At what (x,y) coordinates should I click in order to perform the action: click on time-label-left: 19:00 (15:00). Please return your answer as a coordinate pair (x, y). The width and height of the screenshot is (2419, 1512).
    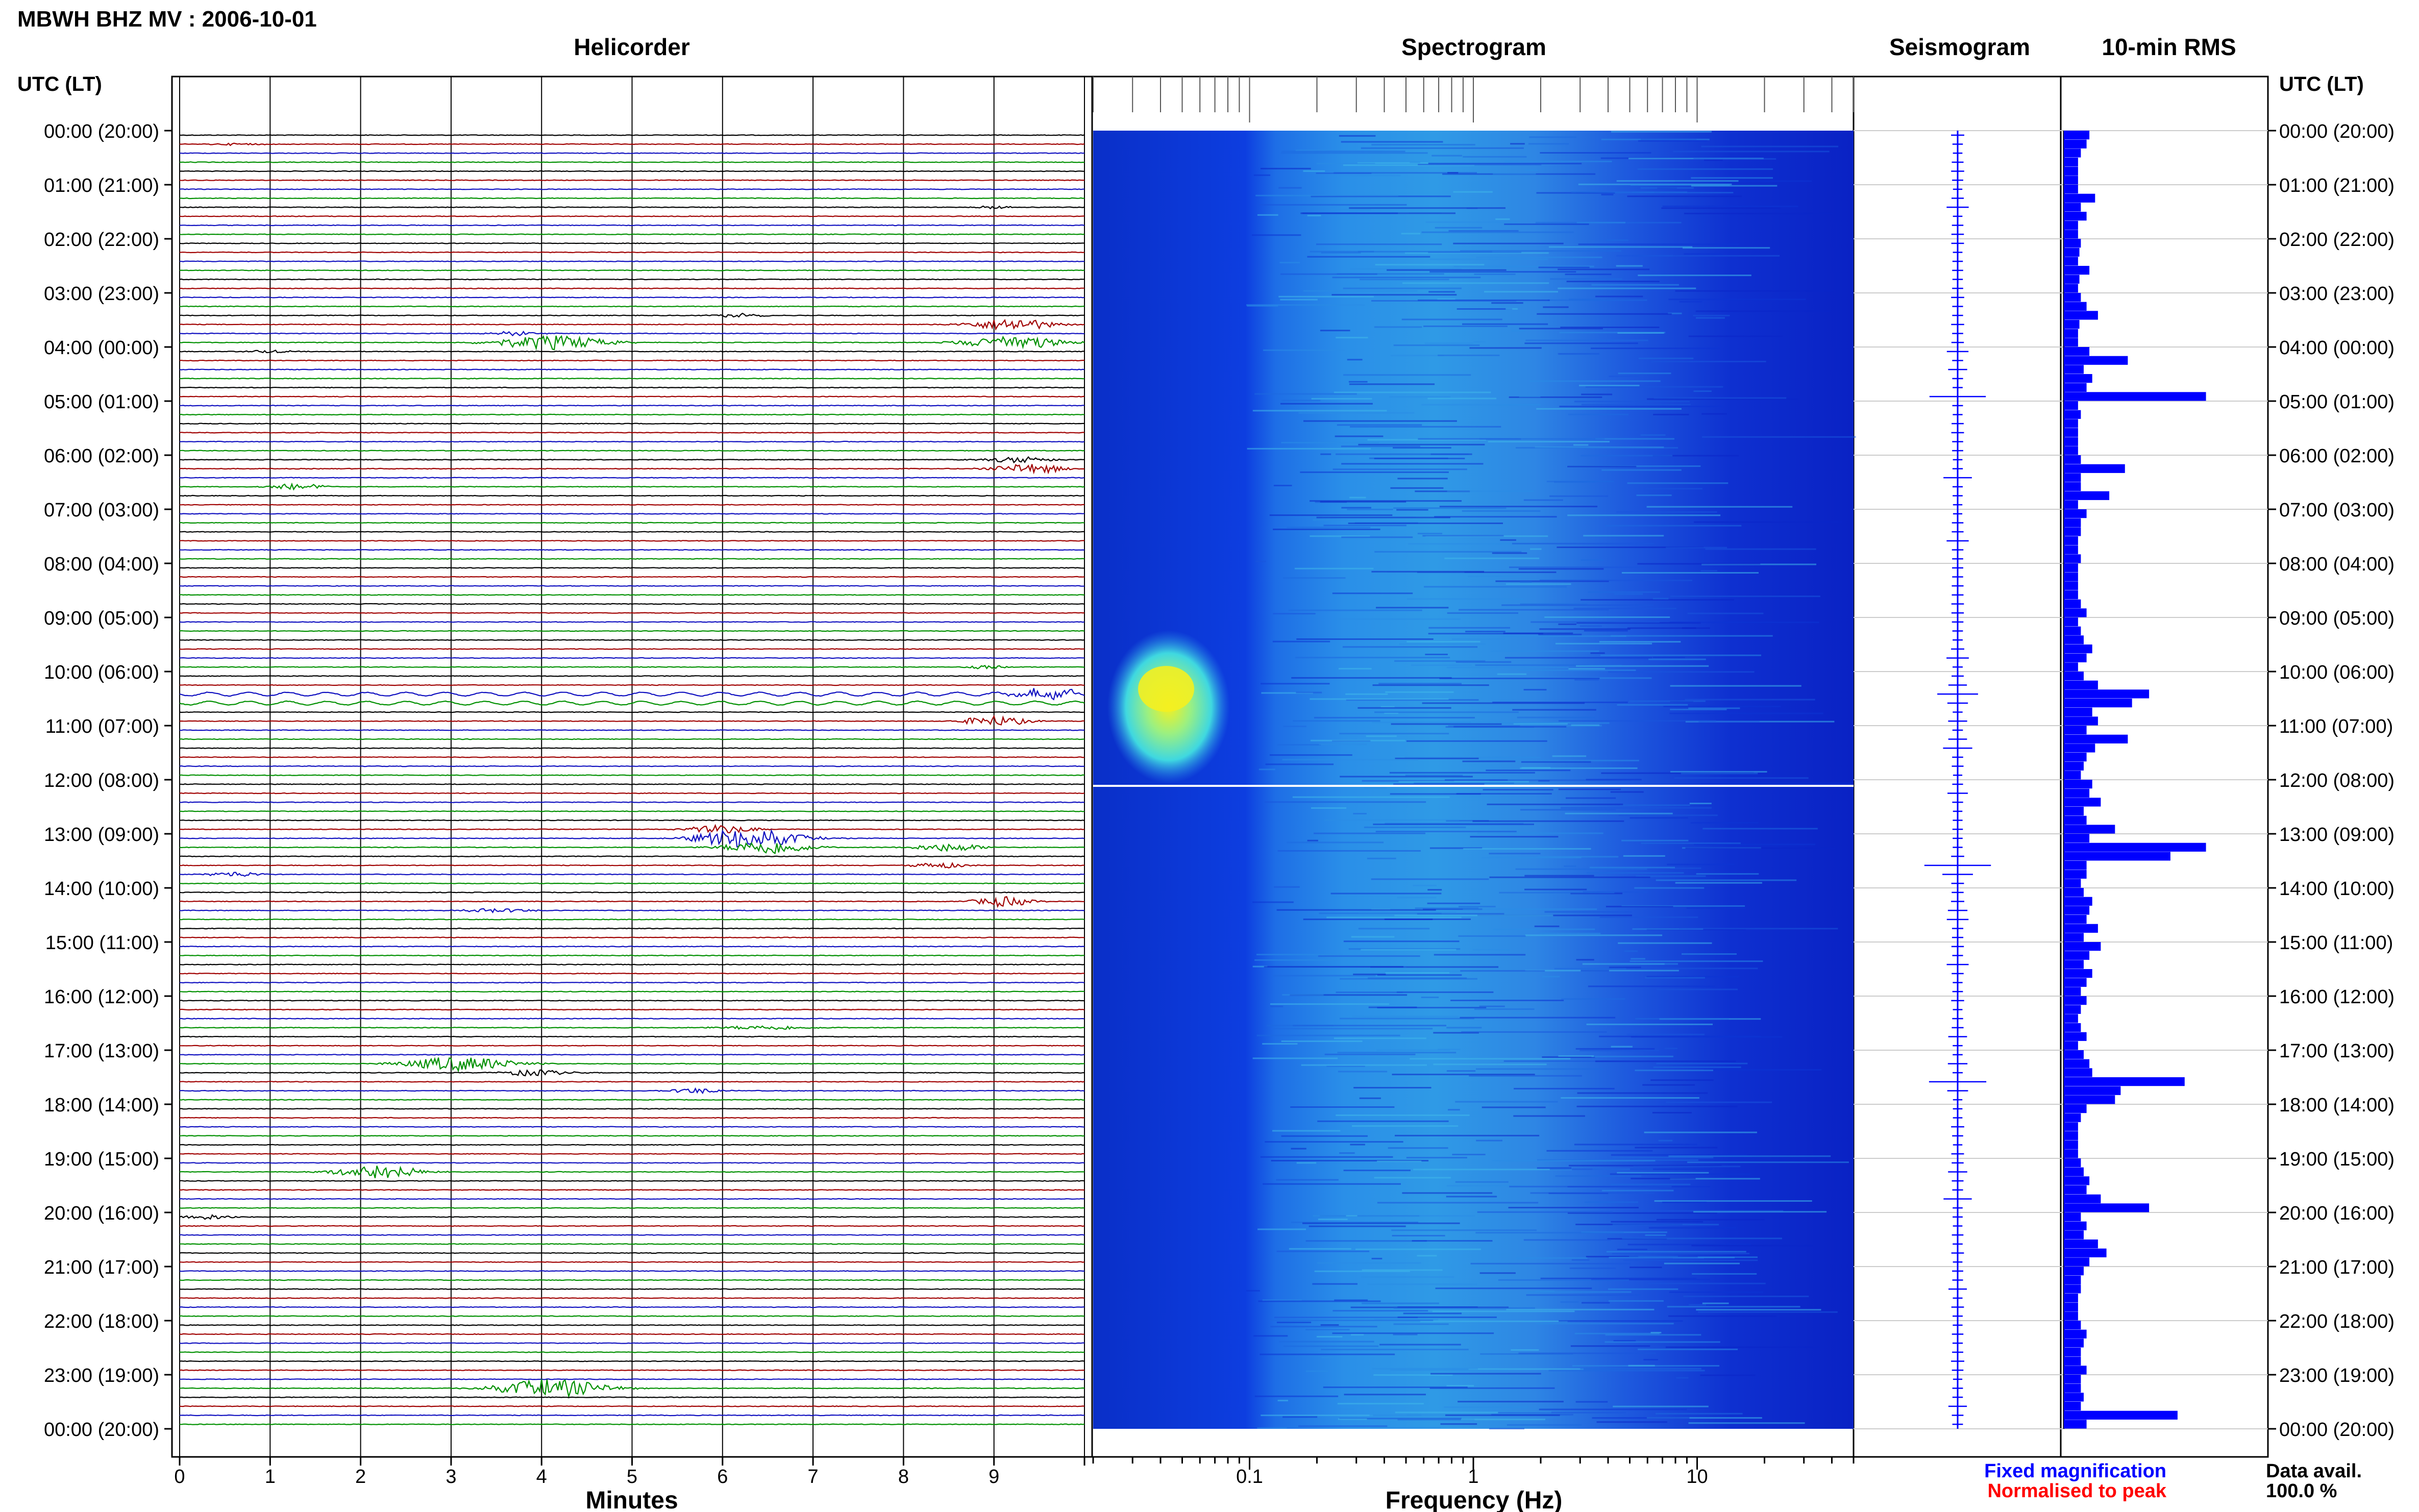
    Looking at the image, I should click on (101, 1159).